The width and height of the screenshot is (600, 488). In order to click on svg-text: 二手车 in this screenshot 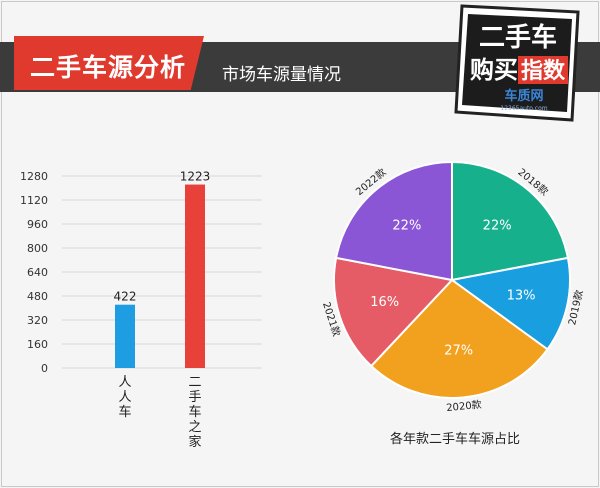, I will do `click(518, 37)`.